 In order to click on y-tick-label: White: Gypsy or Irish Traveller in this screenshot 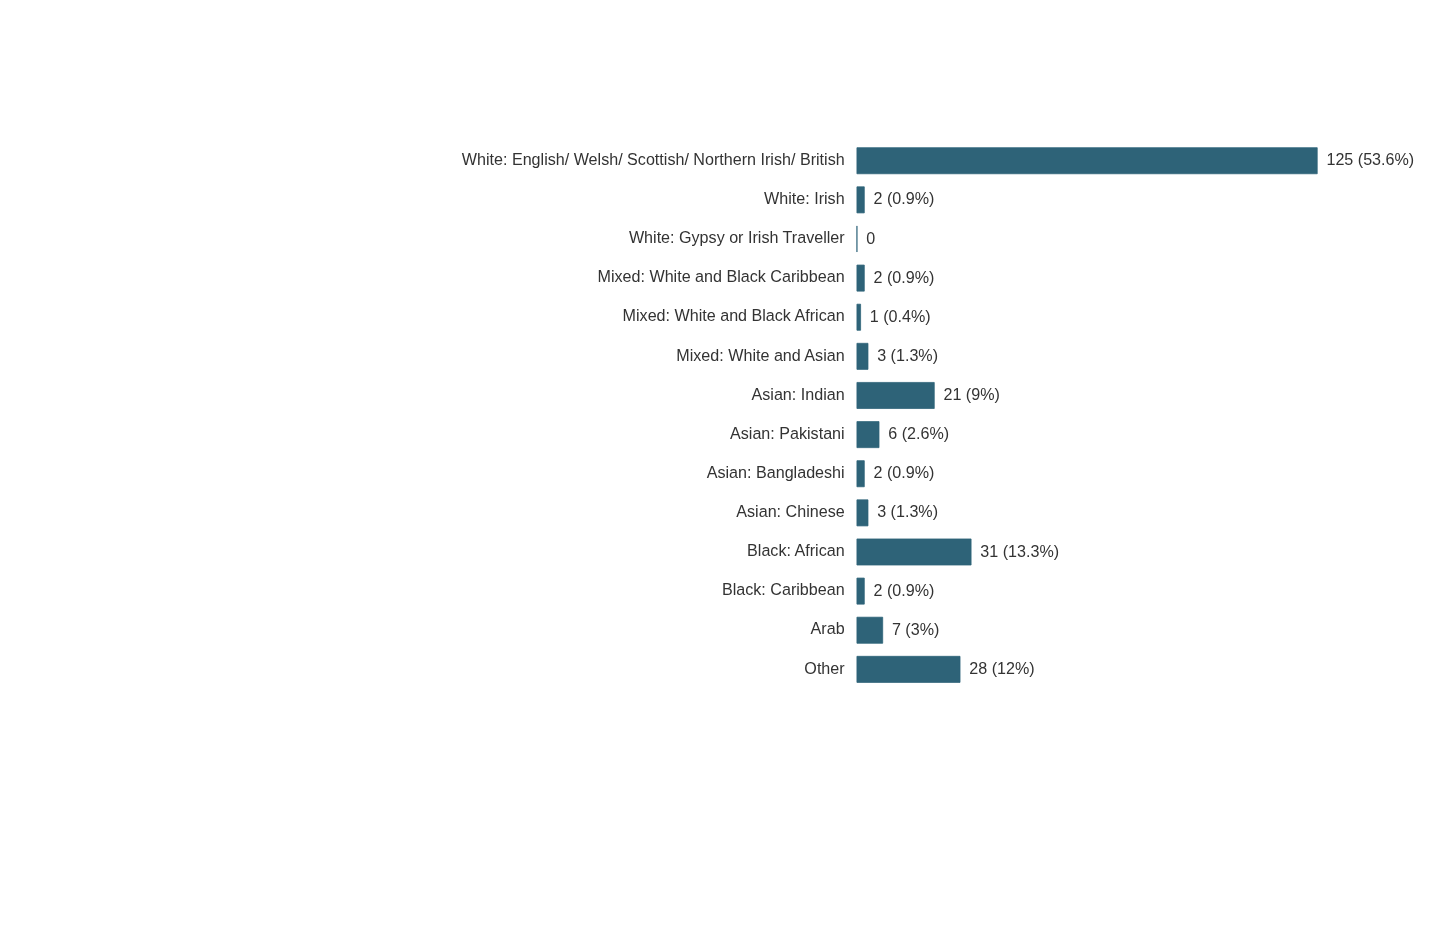, I will do `click(737, 237)`.